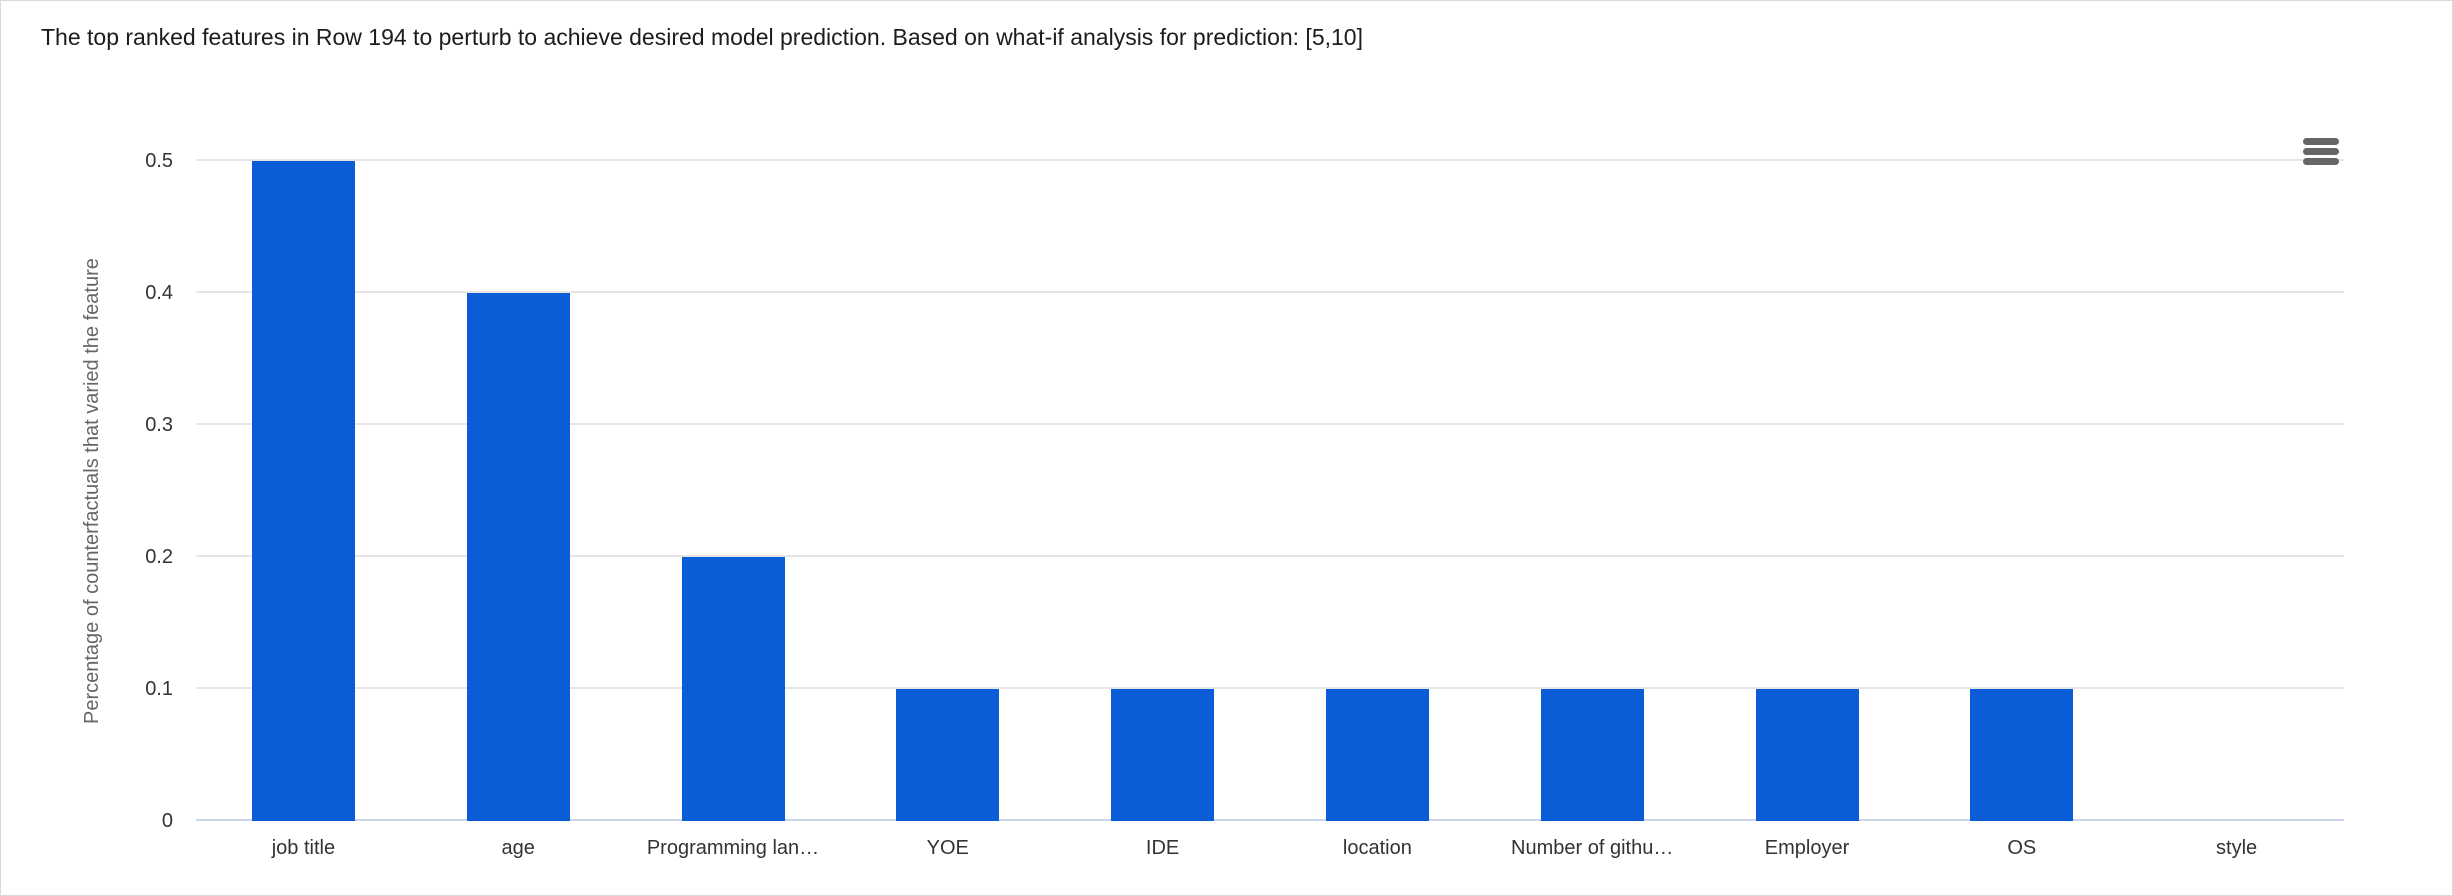 This screenshot has width=2453, height=896. Describe the element at coordinates (1270, 820) in the screenshot. I see `x-axis-line` at that location.